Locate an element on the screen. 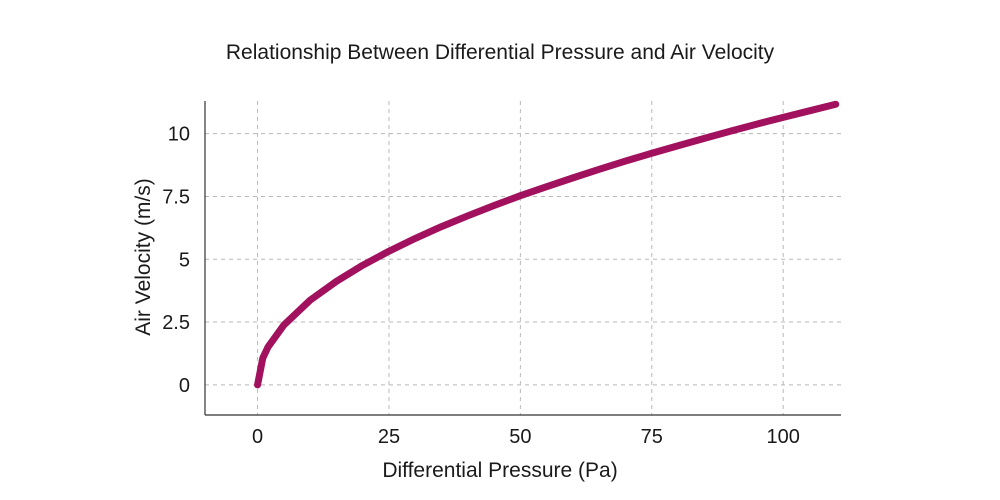  x-tick-labels: 0 25 50 75 100 is located at coordinates (526, 437).